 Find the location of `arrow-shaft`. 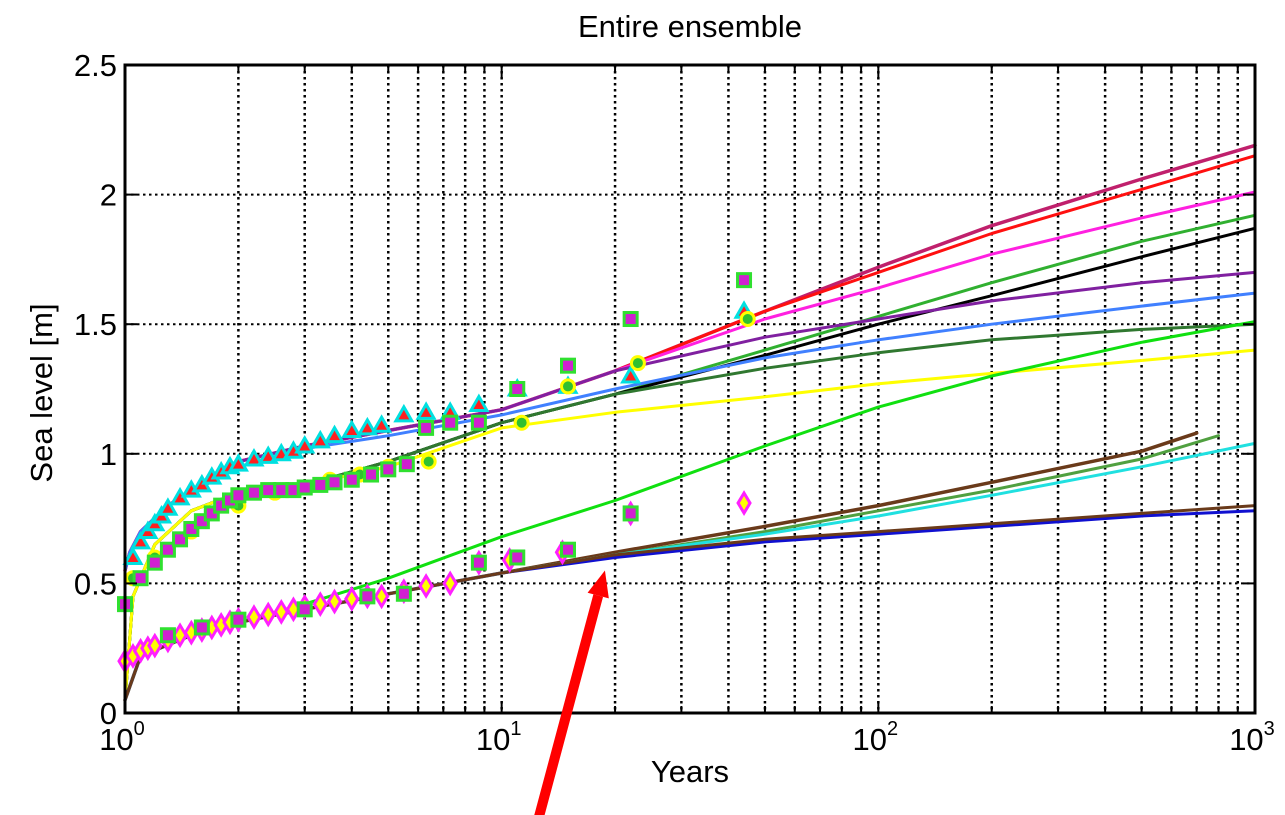

arrow-shaft is located at coordinates (569, 704).